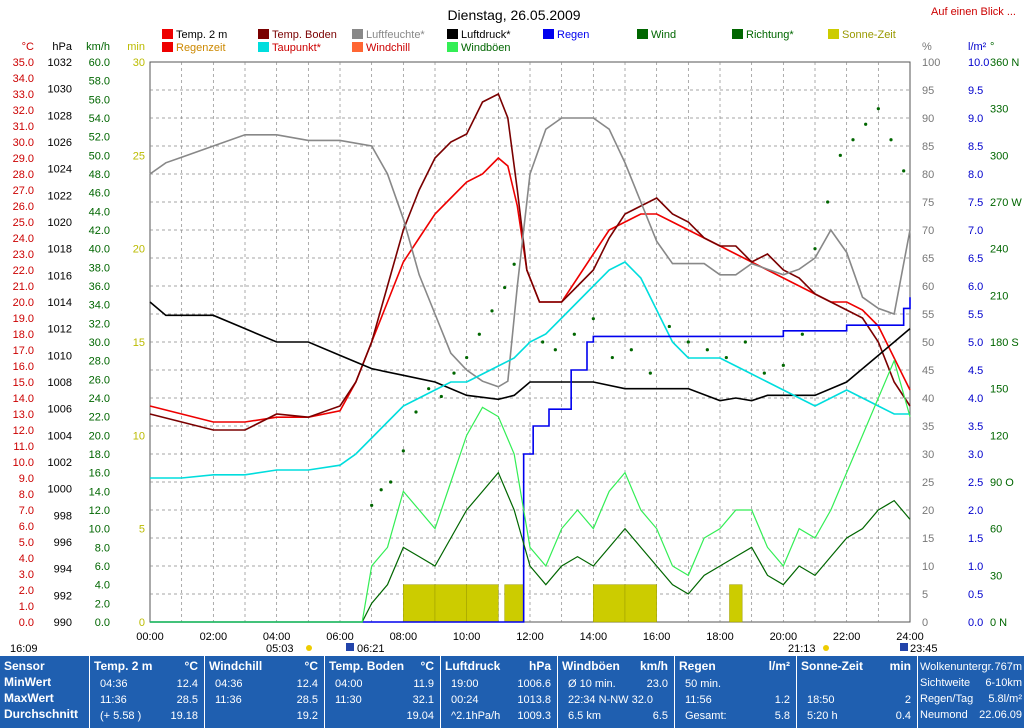 Image resolution: width=1024 pixels, height=728 pixels. Describe the element at coordinates (99, 418) in the screenshot. I see `left-axis-tick-label: 22.0` at that location.